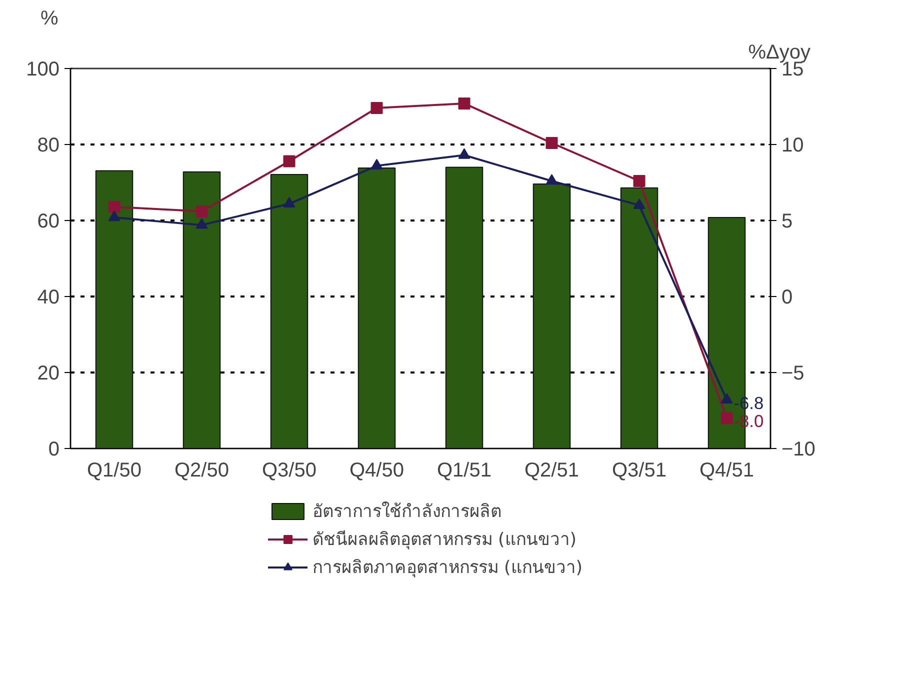  I want to click on x-tick-label: Q2/50, so click(201, 471).